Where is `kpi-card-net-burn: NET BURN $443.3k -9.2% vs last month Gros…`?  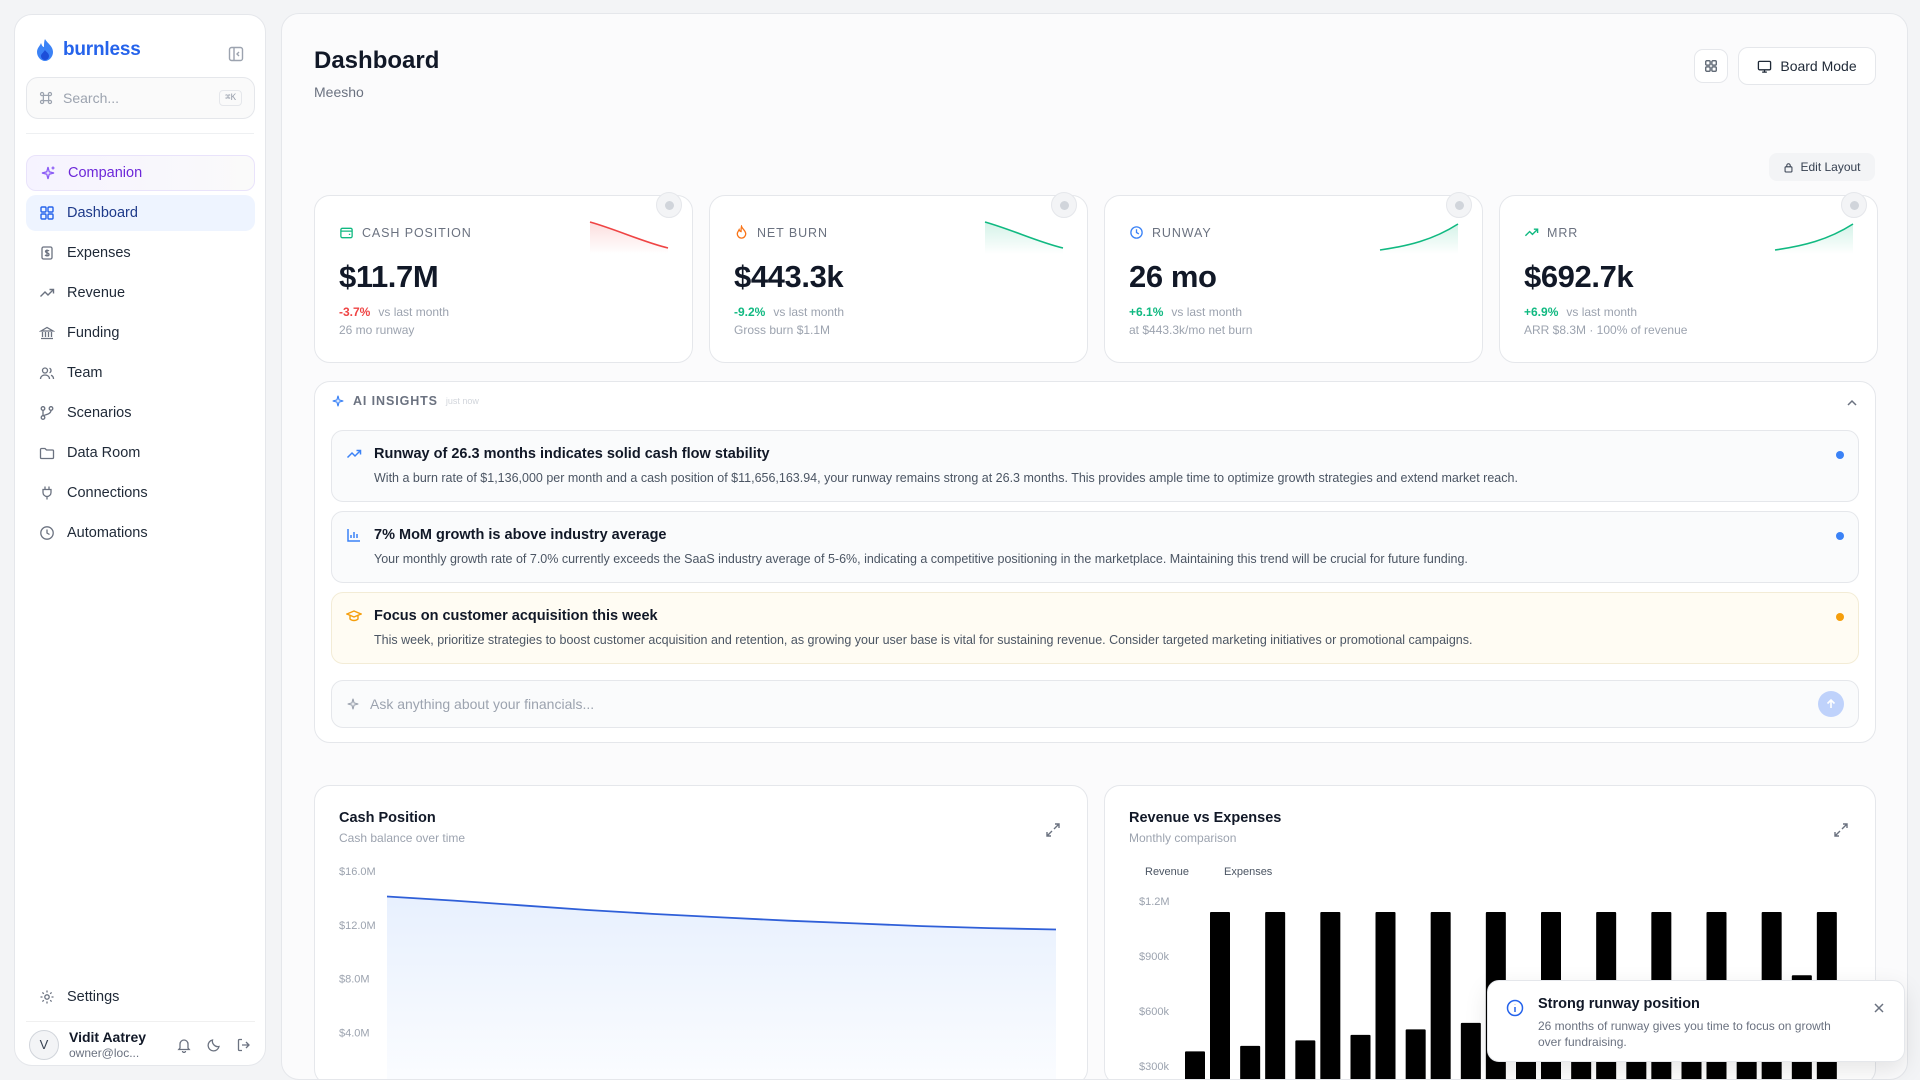
kpi-card-net-burn: NET BURN $443.3k -9.2% vs last month Gros… is located at coordinates (898, 277).